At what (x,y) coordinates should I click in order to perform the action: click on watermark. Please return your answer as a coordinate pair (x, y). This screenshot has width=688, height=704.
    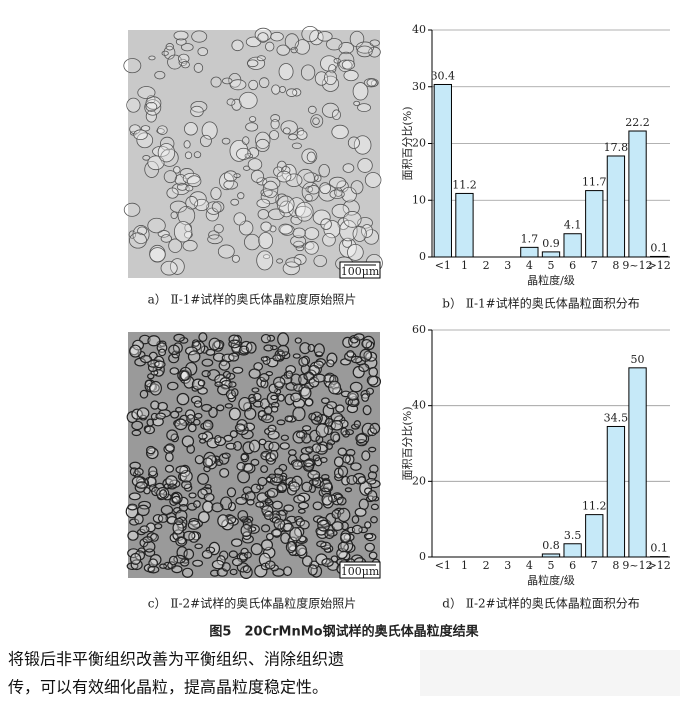
    Looking at the image, I should click on (550, 673).